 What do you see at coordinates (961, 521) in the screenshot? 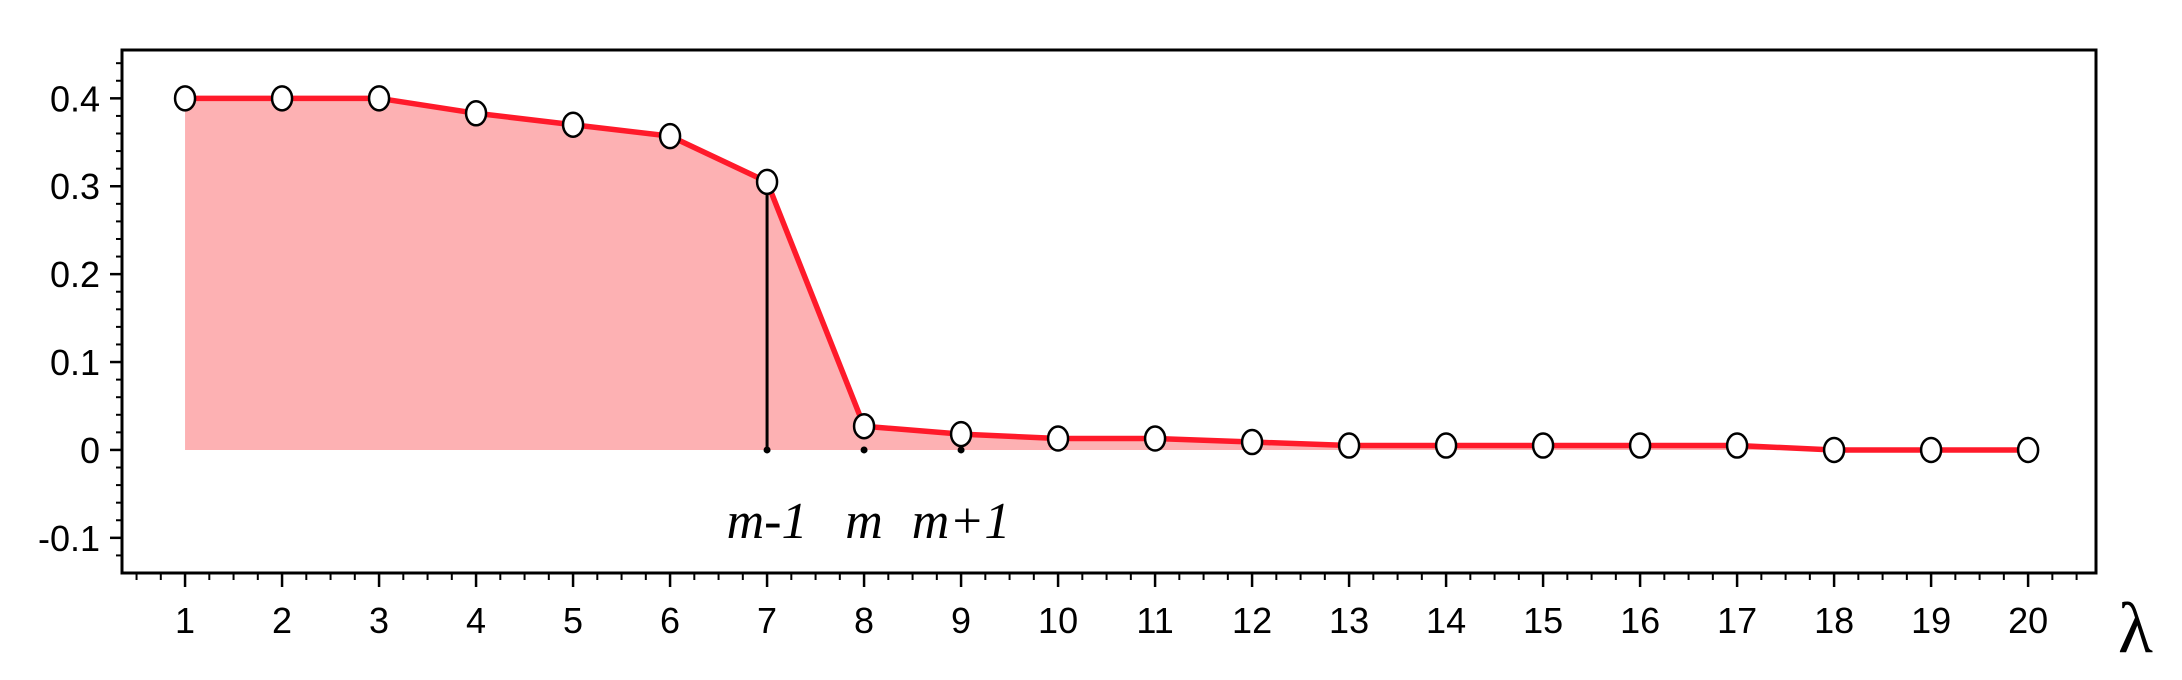
I see `annotation-label: m+1` at bounding box center [961, 521].